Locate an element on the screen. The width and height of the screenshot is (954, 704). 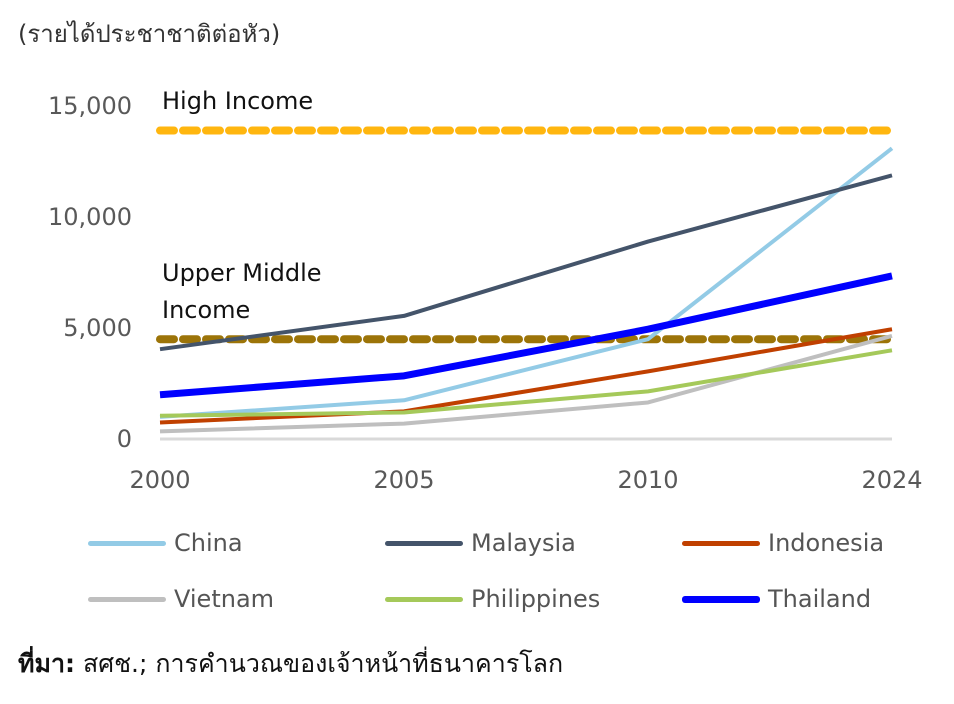
legend-label: Thailand is located at coordinates (820, 599).